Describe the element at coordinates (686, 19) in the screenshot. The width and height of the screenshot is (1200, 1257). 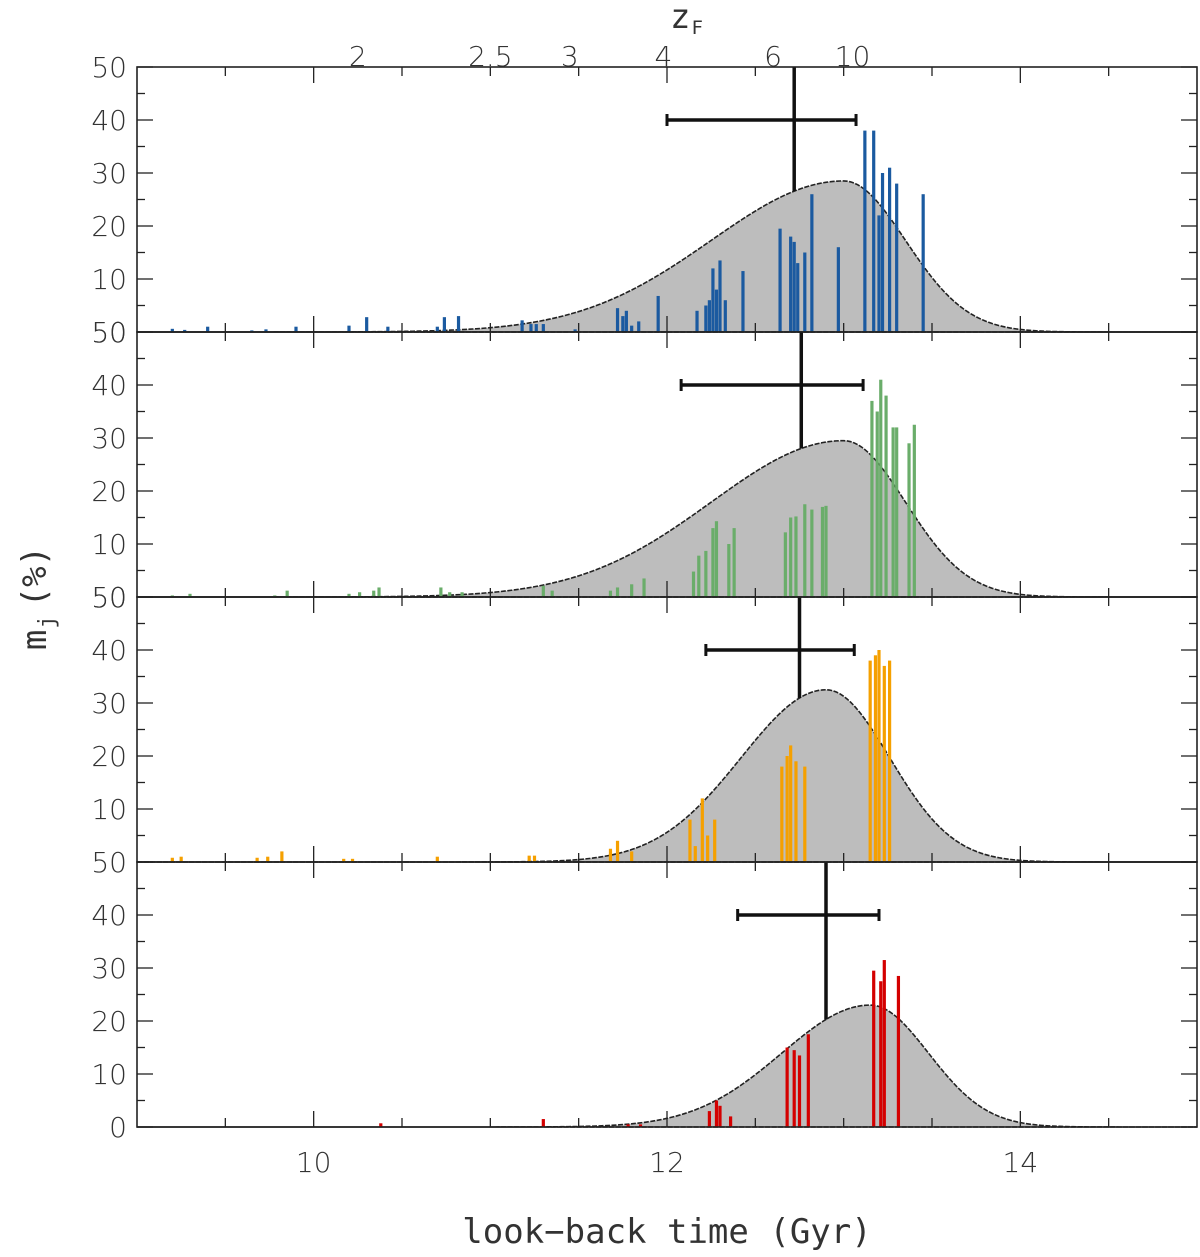
I see `top-axis-title: zF` at that location.